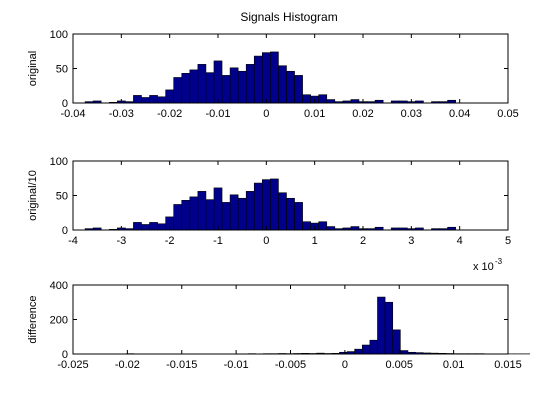 This screenshot has height=420, width=560. What do you see at coordinates (121, 241) in the screenshot?
I see `x-tick-label: -3` at bounding box center [121, 241].